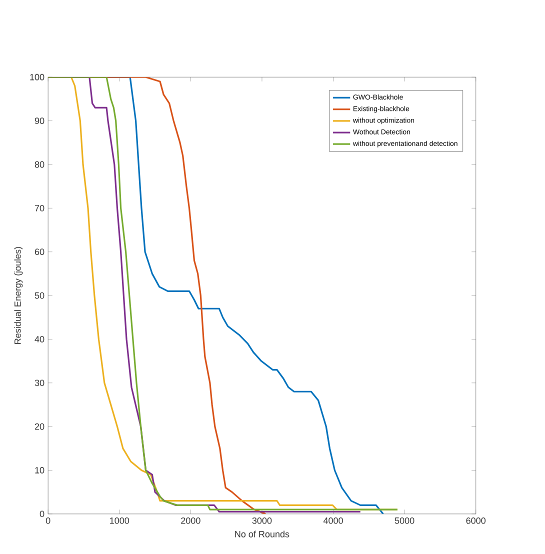  Describe the element at coordinates (42, 514) in the screenshot. I see `y-tick-label: 0` at that location.